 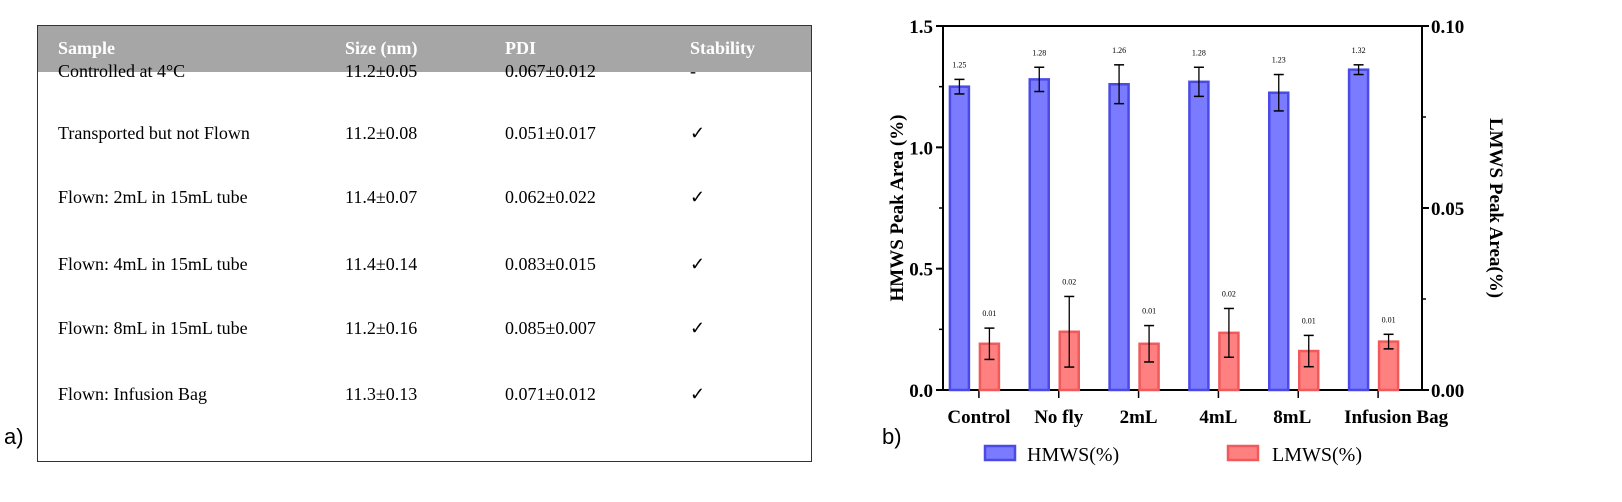 What do you see at coordinates (550, 133) in the screenshot?
I see `cell-pdi: 0.051±0.017` at bounding box center [550, 133].